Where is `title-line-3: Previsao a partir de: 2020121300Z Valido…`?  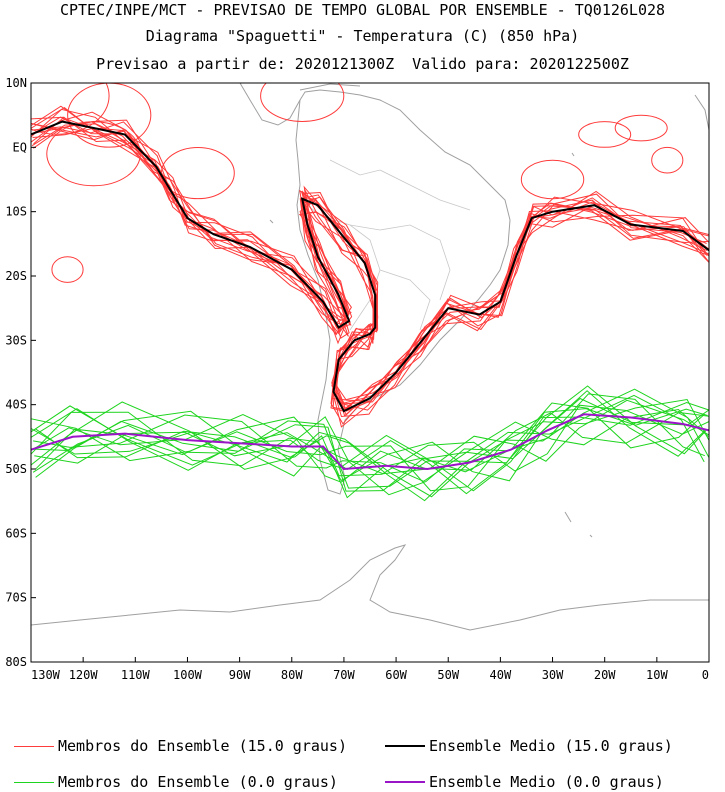
title-line-3: Previsao a partir de: 2020121300Z Valido… is located at coordinates (362, 64).